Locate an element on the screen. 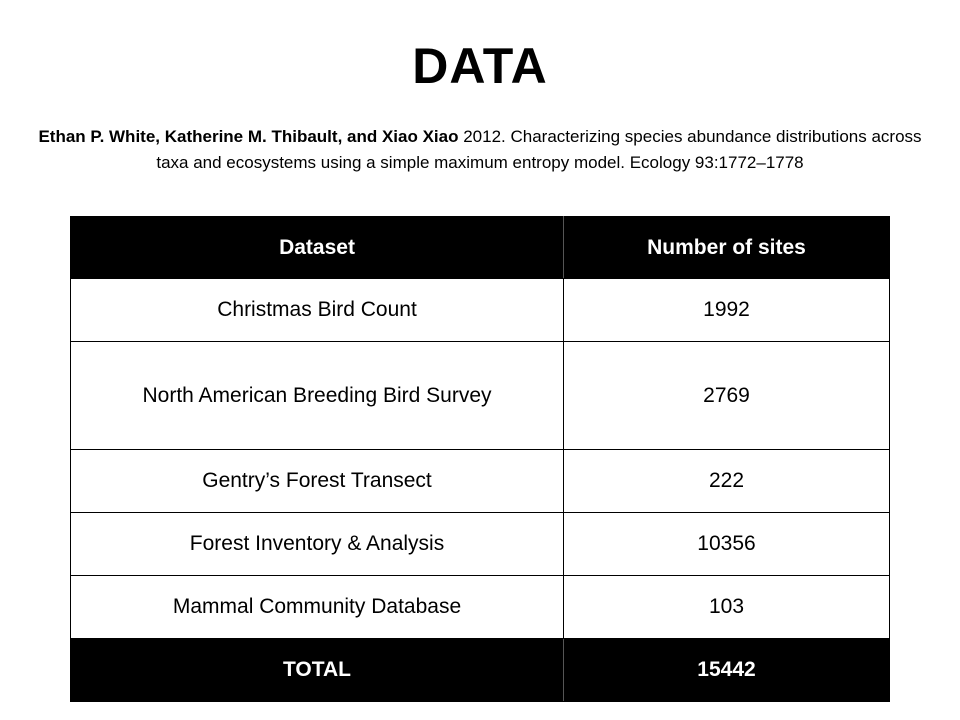  dataset-name-cell: Gentry’s Forest Transect is located at coordinates (317, 481).